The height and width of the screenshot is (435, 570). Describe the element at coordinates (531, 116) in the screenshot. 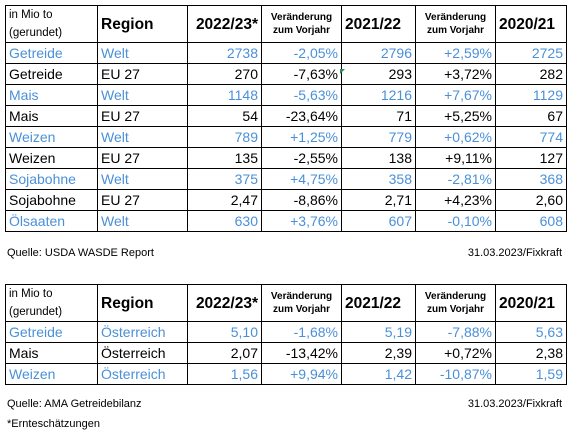

I see `value-2020-21-cell: 67` at that location.